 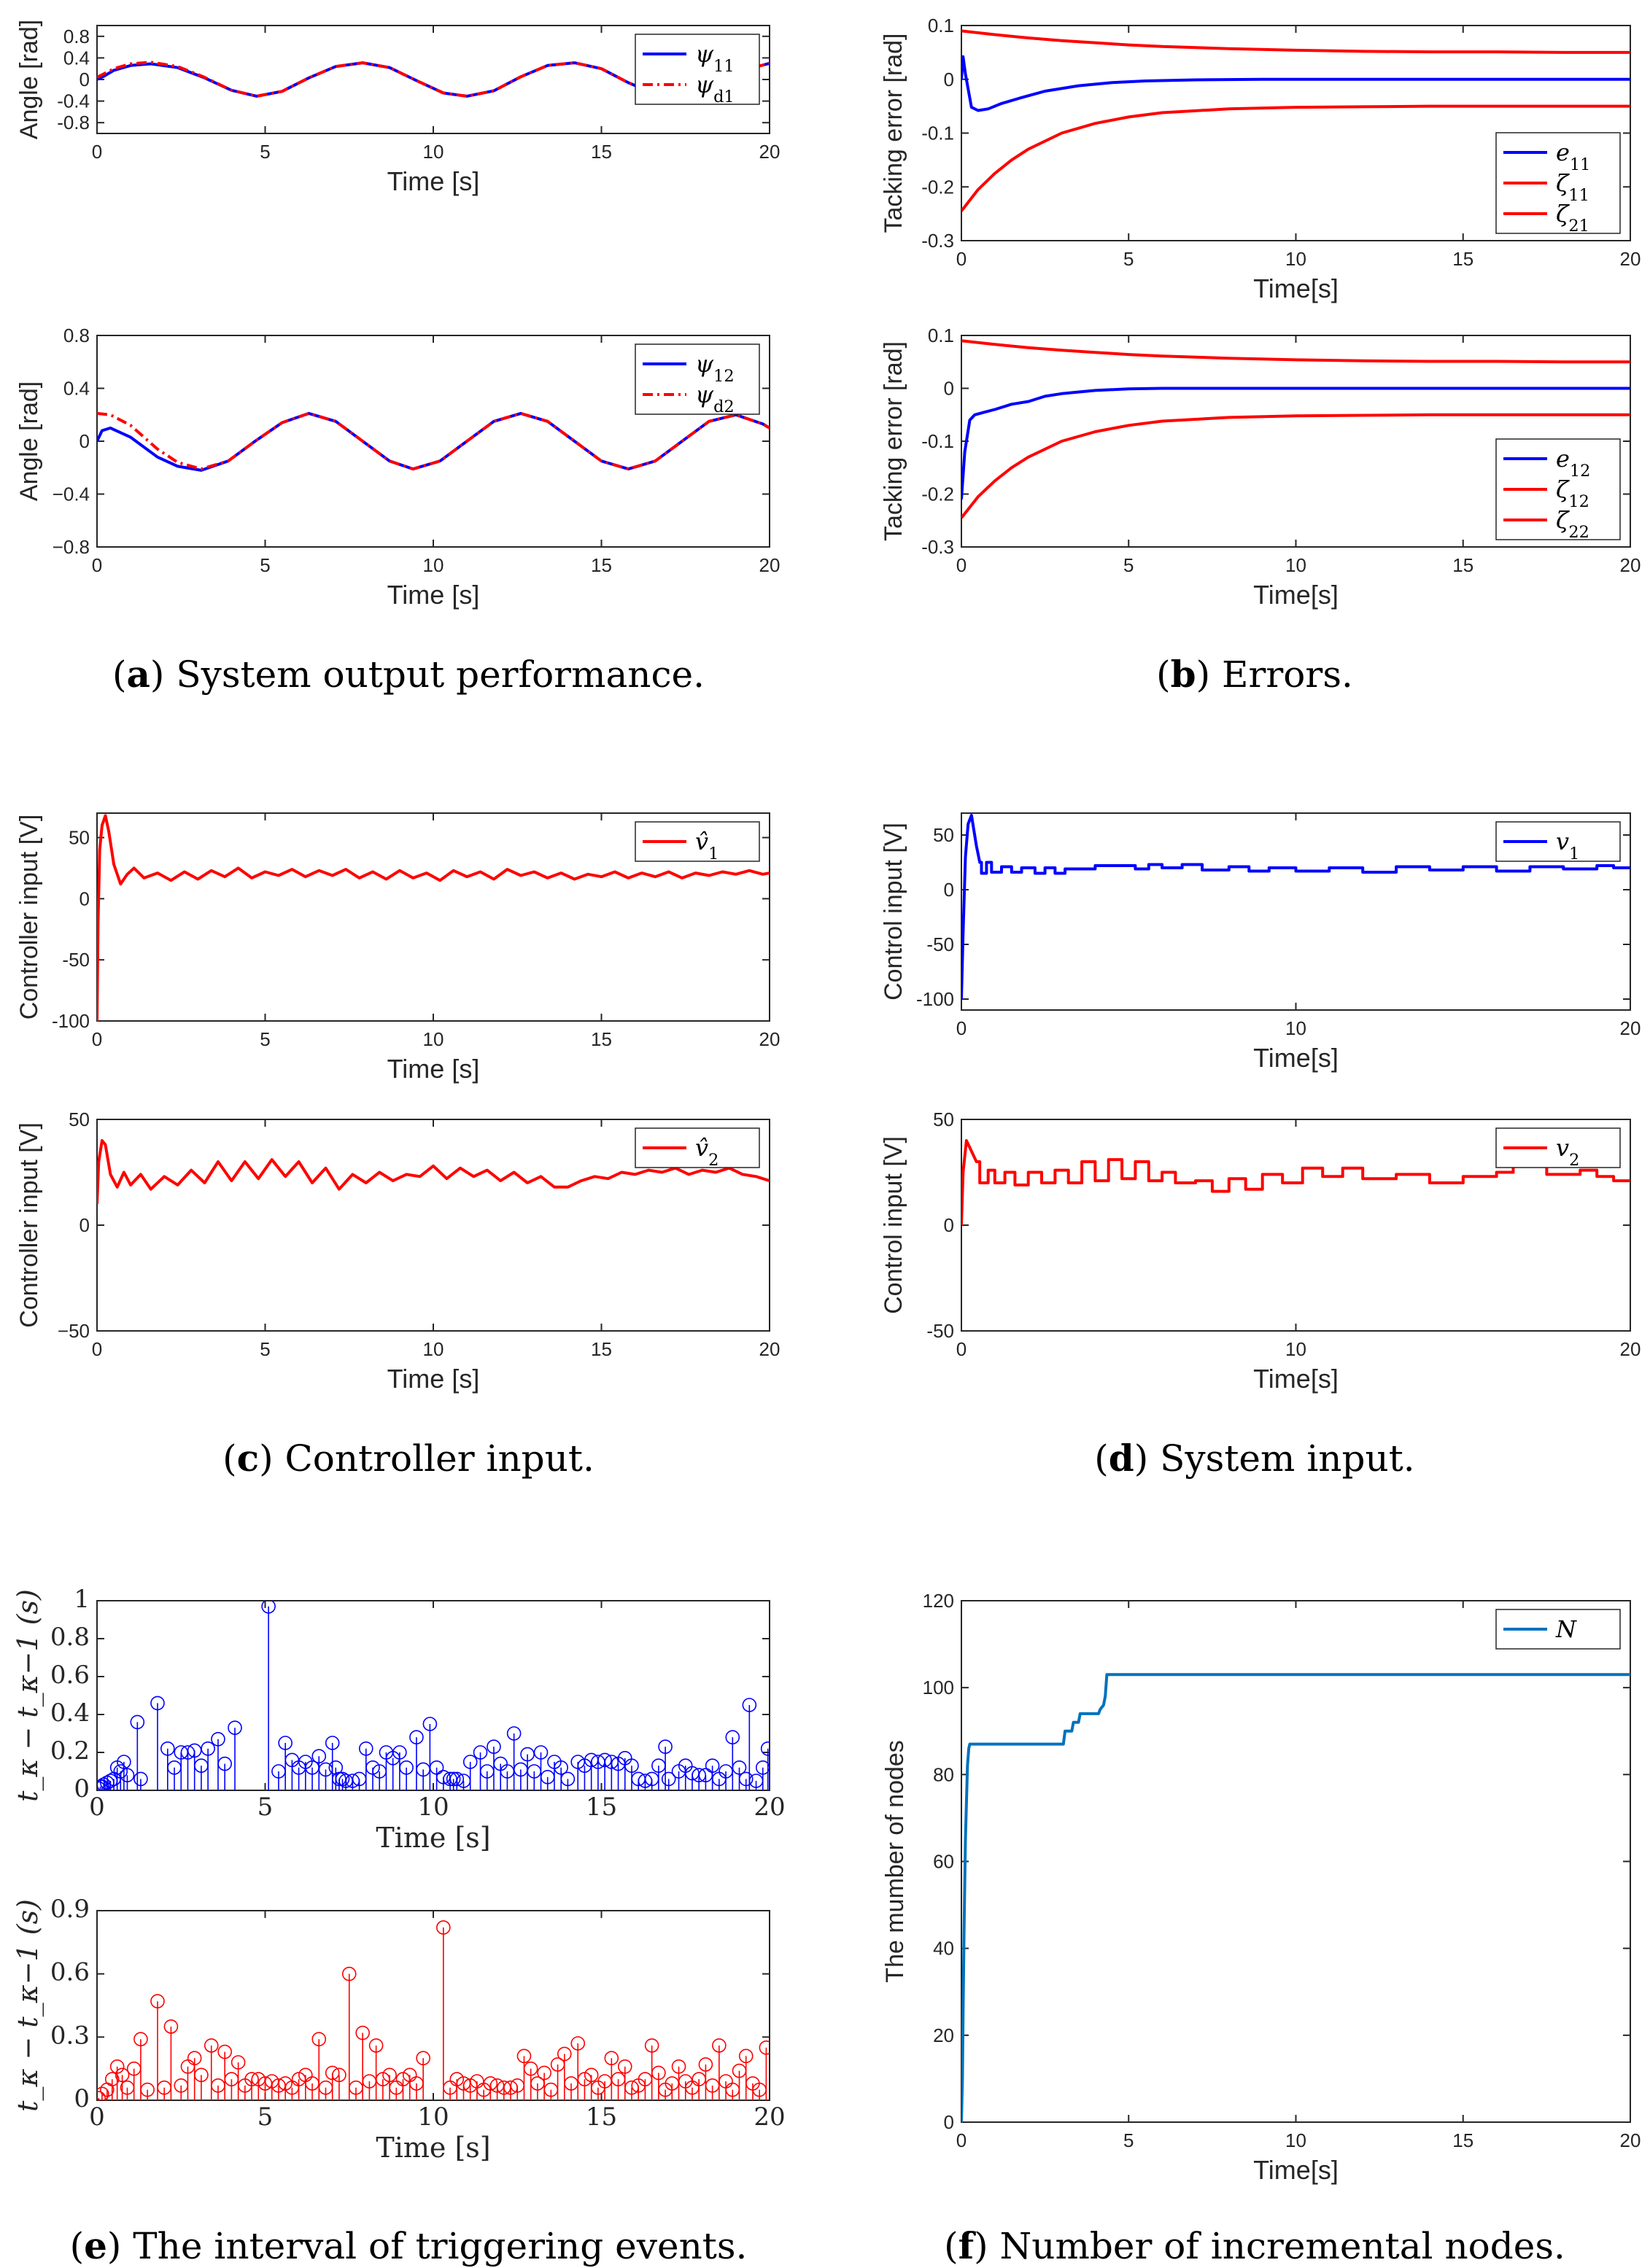 What do you see at coordinates (715, 368) in the screenshot?
I see `legend-label: ψ12` at bounding box center [715, 368].